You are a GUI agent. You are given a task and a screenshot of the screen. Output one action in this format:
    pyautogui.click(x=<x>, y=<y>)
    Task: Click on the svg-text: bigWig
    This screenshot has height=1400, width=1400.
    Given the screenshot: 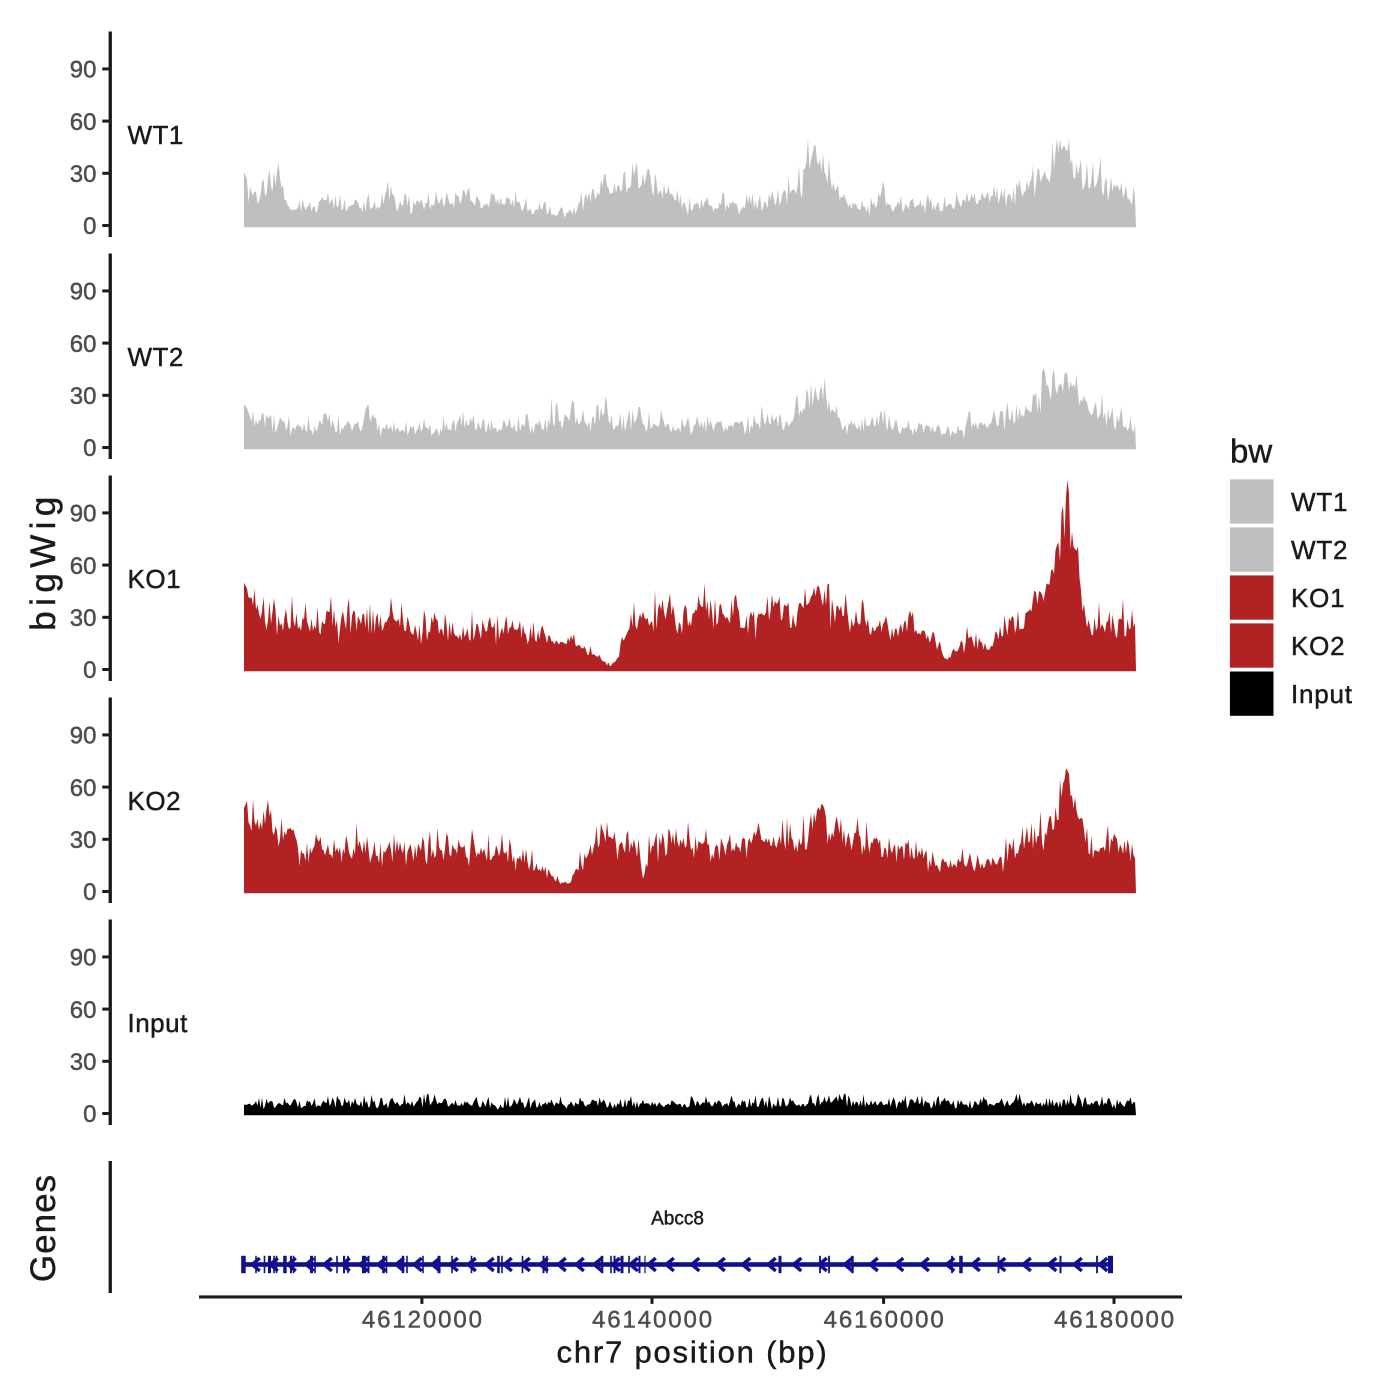 What is the action you would take?
    pyautogui.click(x=43, y=560)
    